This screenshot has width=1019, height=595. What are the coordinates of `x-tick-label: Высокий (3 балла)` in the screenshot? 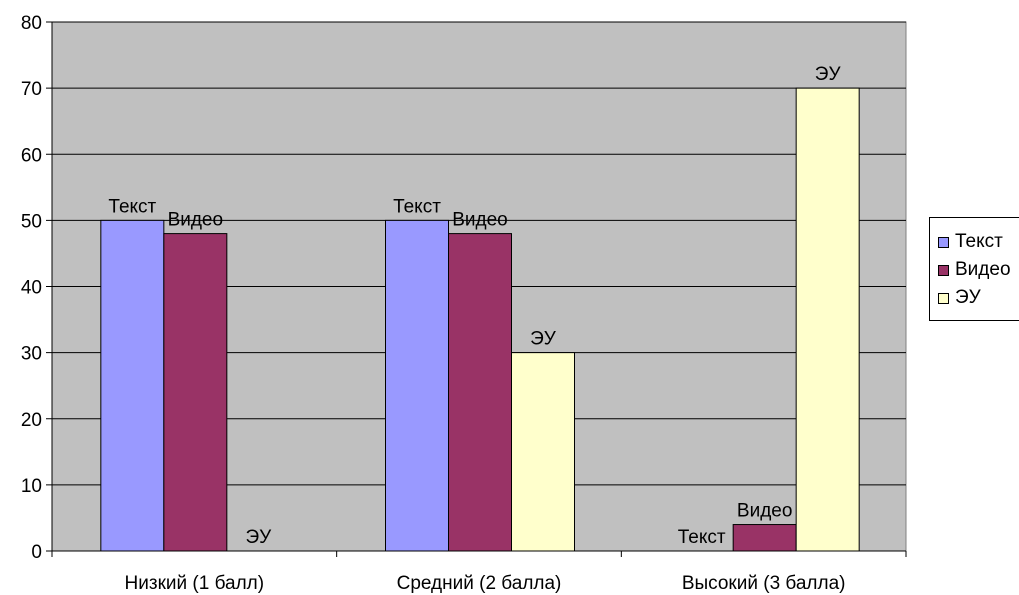 It's located at (764, 583).